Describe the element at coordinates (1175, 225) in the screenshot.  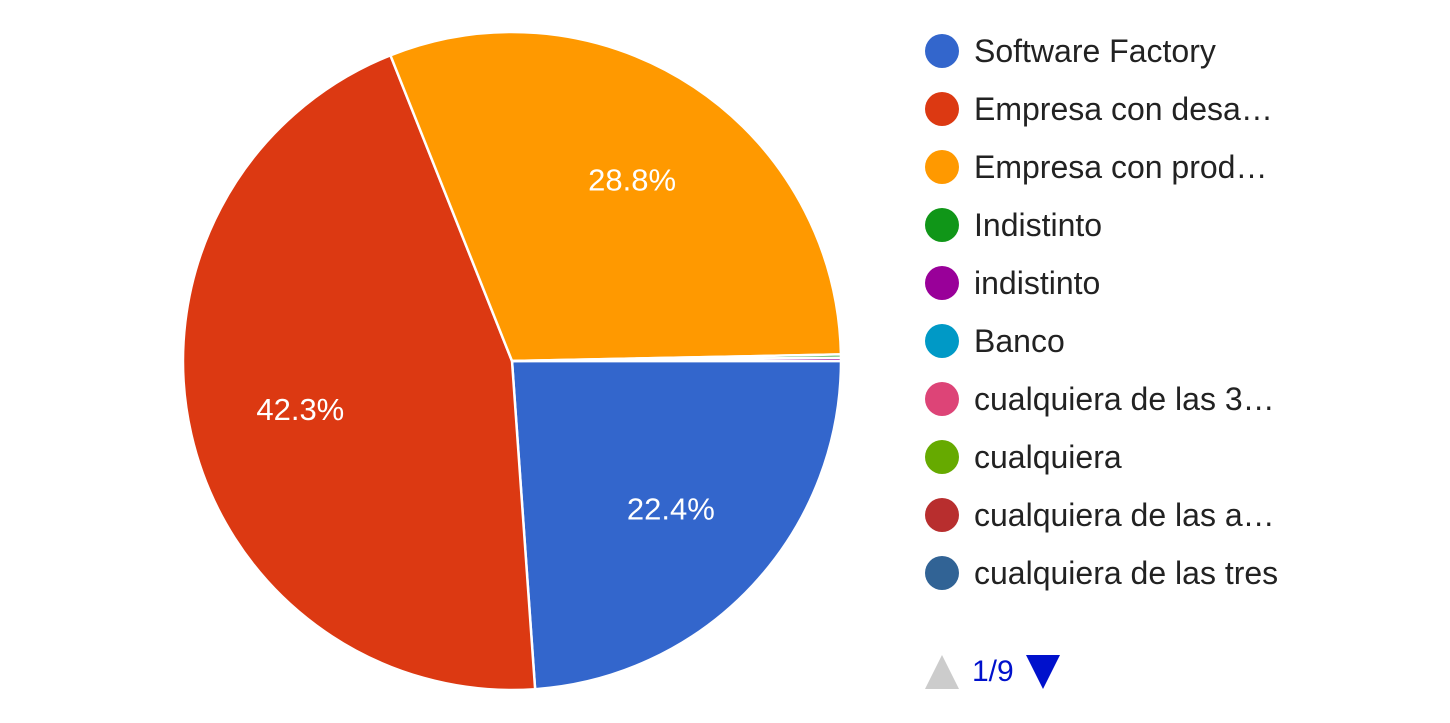
I see `legend-item-3: Indistinto` at that location.